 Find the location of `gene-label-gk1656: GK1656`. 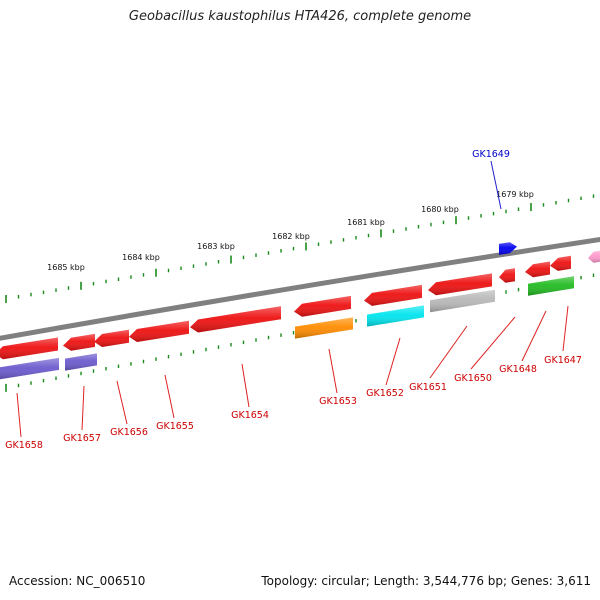

gene-label-gk1656: GK1656 is located at coordinates (129, 432).